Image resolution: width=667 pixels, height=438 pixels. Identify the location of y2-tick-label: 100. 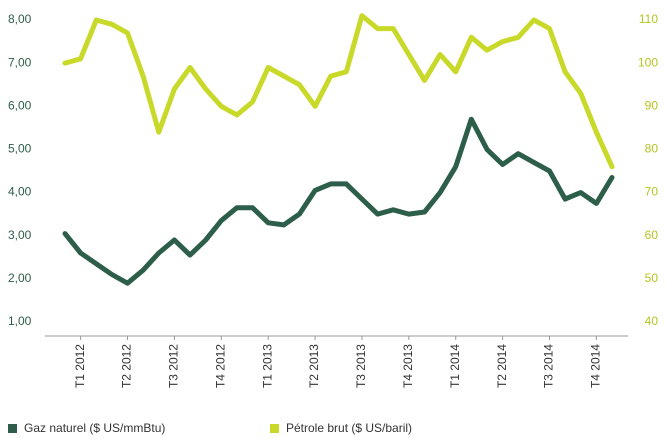
(648, 62).